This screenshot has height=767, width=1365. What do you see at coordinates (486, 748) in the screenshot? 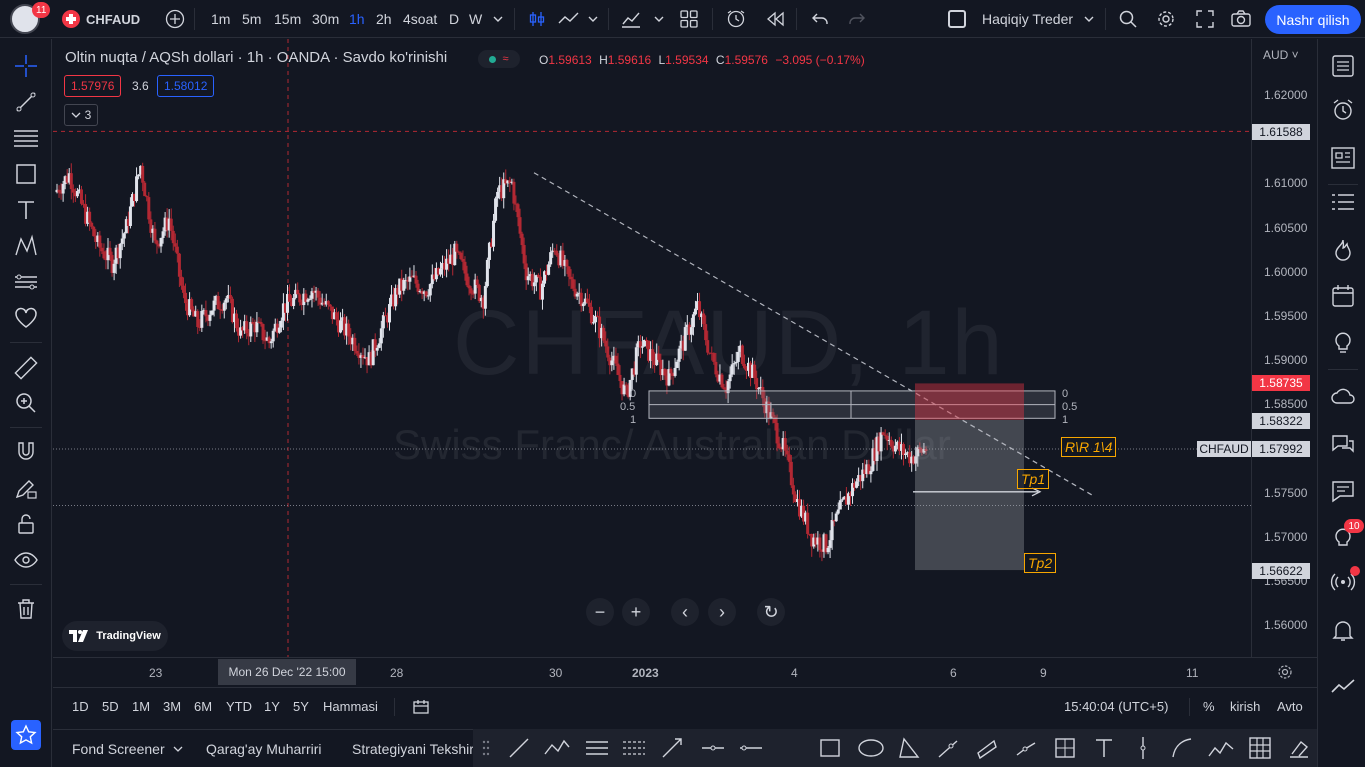
I see `drag-handle-icon` at bounding box center [486, 748].